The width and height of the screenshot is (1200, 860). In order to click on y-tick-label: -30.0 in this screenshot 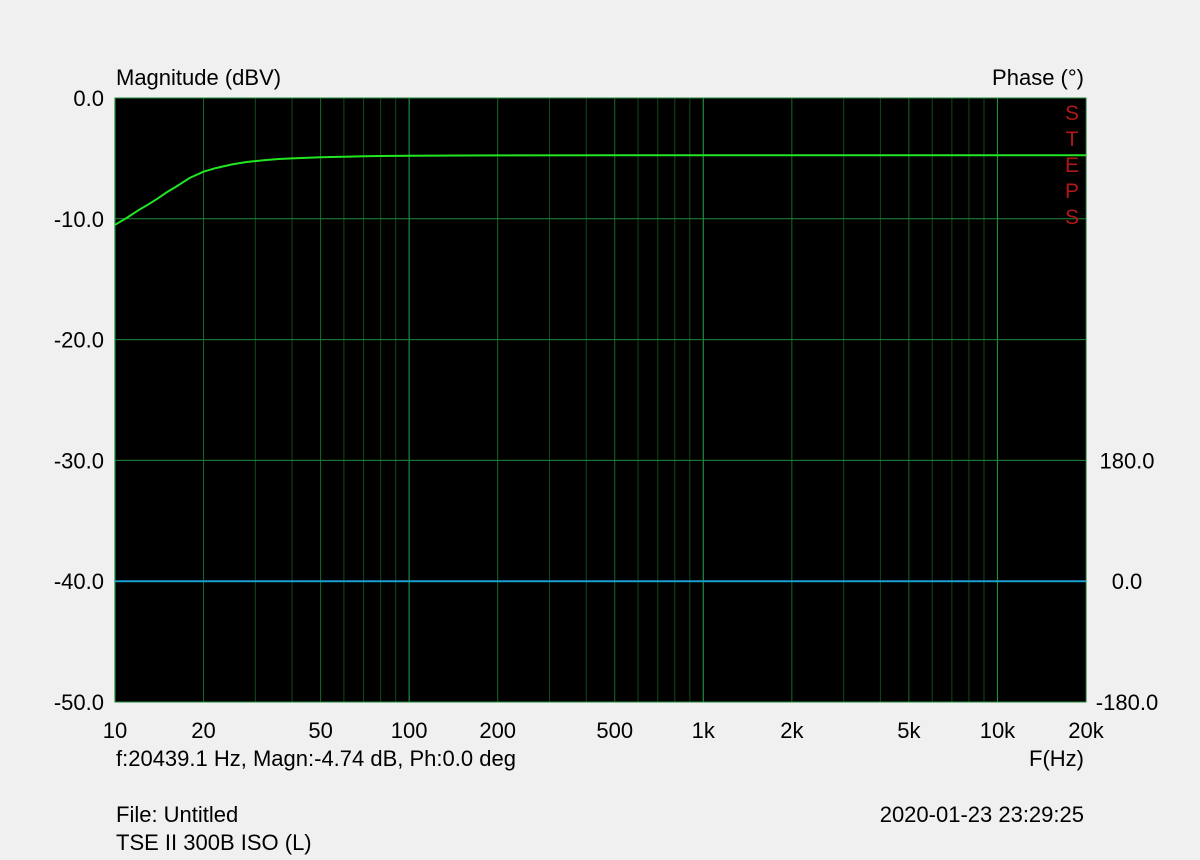, I will do `click(79, 460)`.